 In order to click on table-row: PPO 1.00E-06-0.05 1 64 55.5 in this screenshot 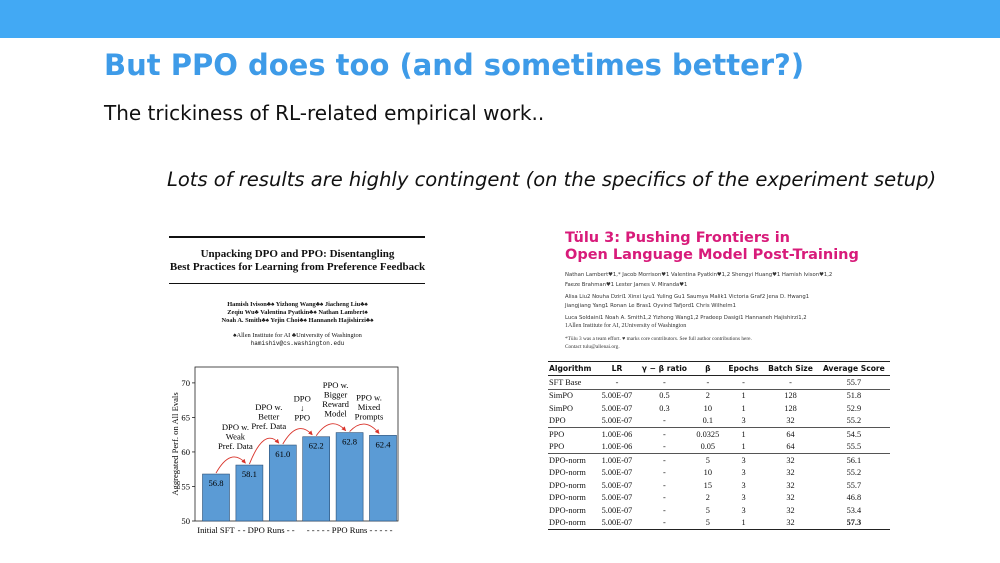, I will do `click(719, 447)`.